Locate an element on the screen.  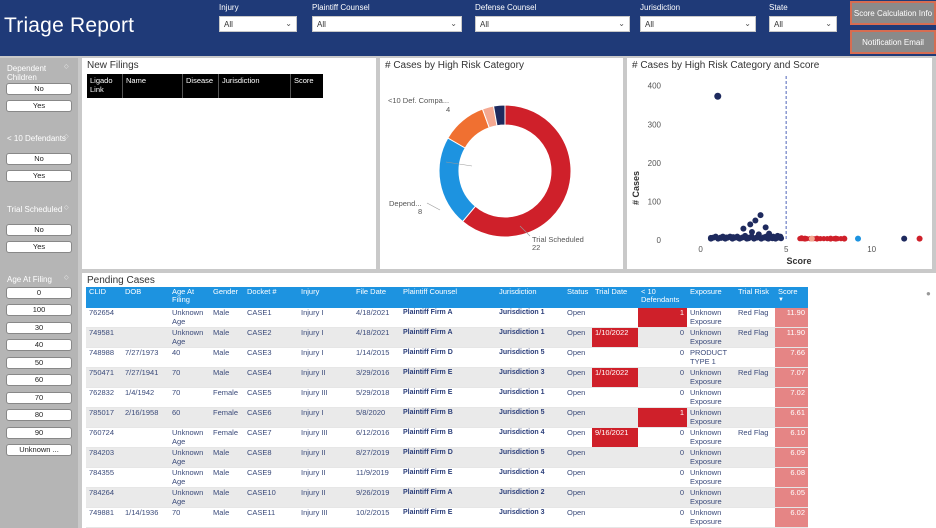
table-cell: Injury I is located at coordinates (325, 318).